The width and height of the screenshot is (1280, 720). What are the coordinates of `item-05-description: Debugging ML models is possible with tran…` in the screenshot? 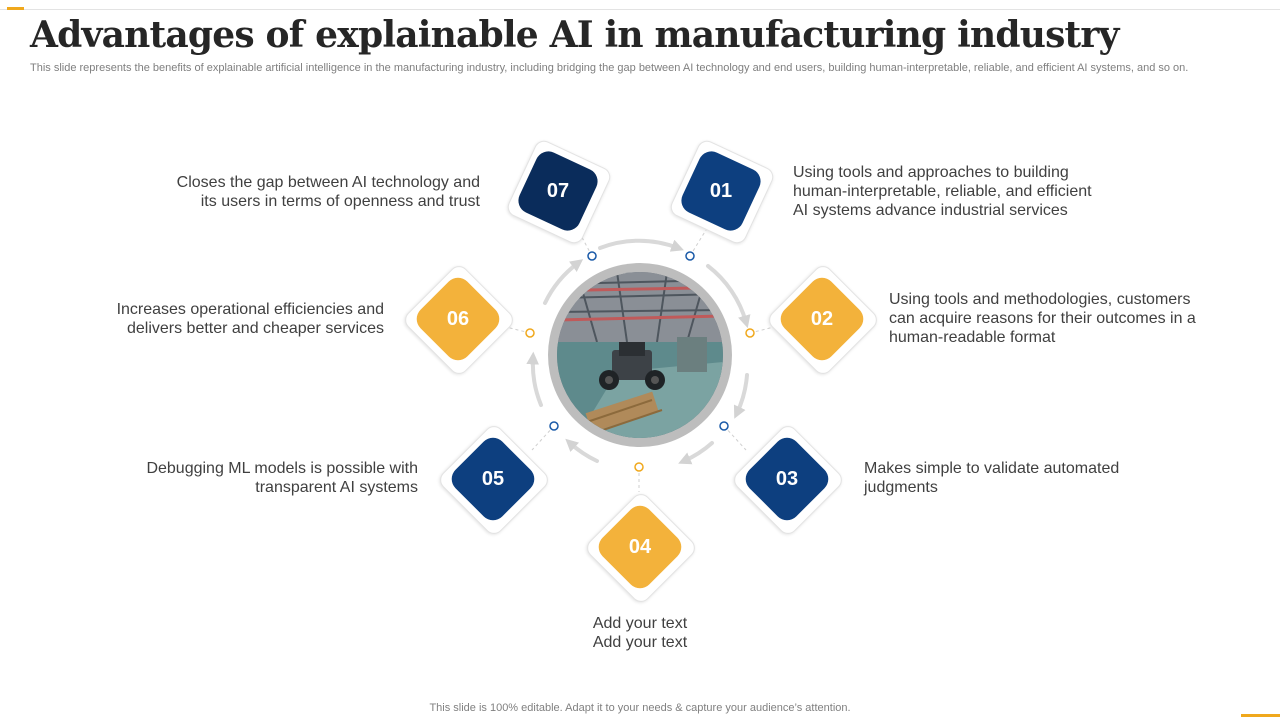 It's located at (282, 478).